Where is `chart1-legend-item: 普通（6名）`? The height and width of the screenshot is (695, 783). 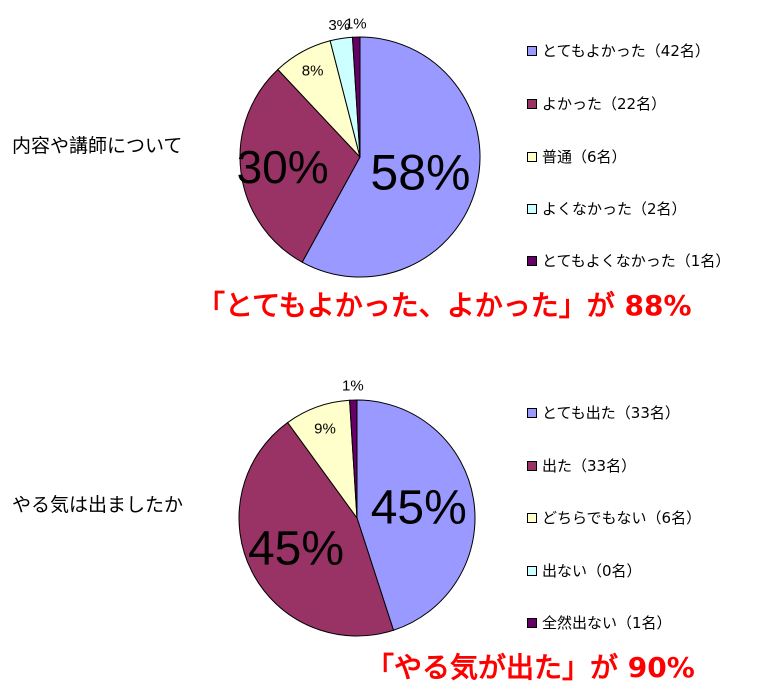 chart1-legend-item: 普通（6名） is located at coordinates (577, 156).